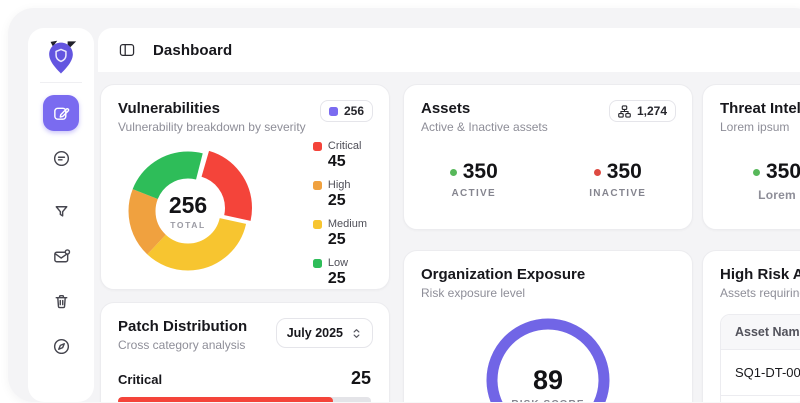 The height and width of the screenshot is (403, 800). What do you see at coordinates (339, 233) in the screenshot?
I see `legend-item-medium: Medium 25` at bounding box center [339, 233].